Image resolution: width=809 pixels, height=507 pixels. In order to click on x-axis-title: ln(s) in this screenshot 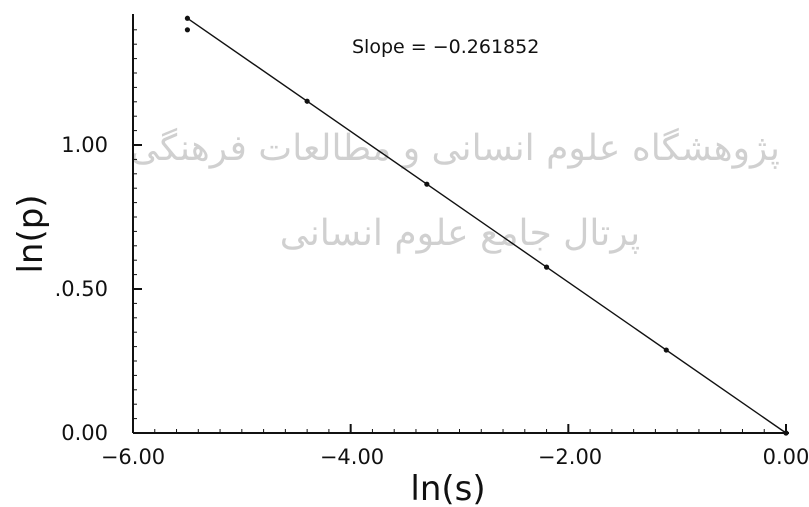, I will do `click(447, 488)`.